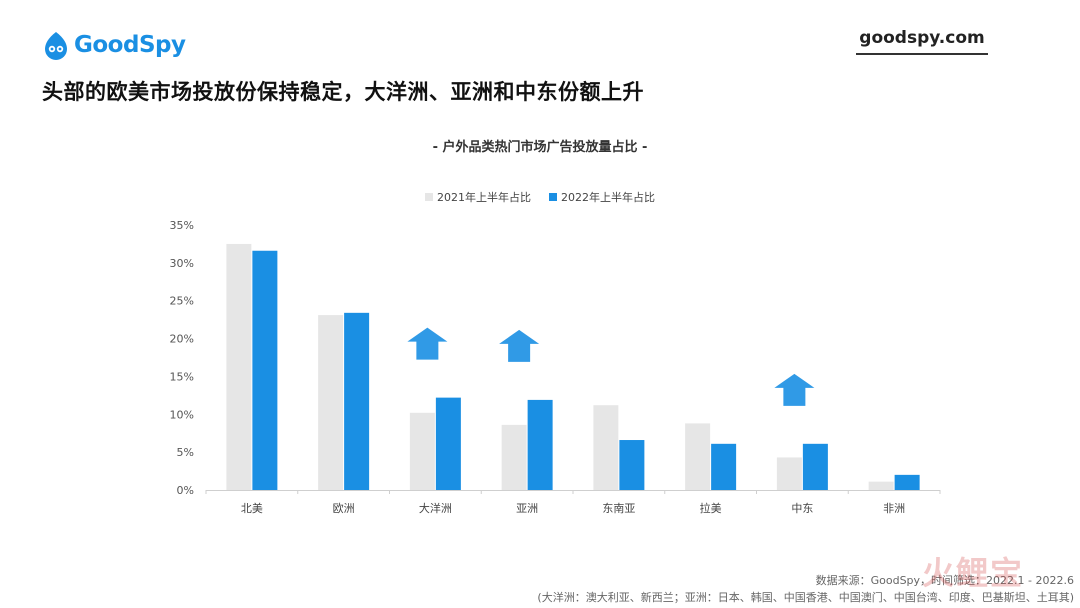  Describe the element at coordinates (182, 414) in the screenshot. I see `y-tick-label: 10%` at that location.